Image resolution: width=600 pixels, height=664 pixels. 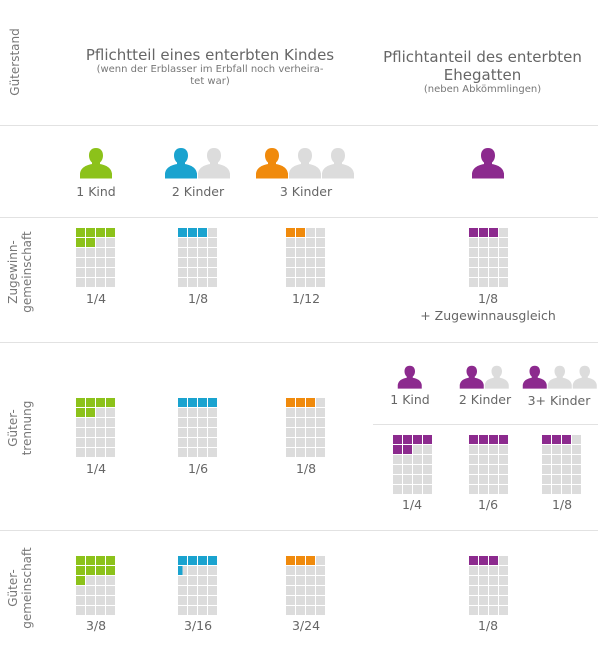 What do you see at coordinates (299, 217) in the screenshot?
I see `divider-icons` at bounding box center [299, 217].